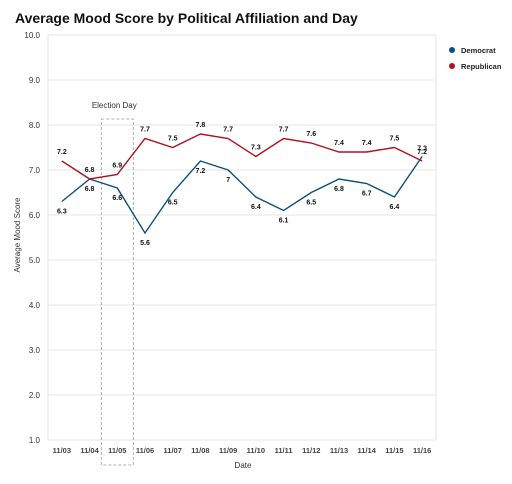  What do you see at coordinates (114, 105) in the screenshot?
I see `election-day-label: Election Day` at bounding box center [114, 105].